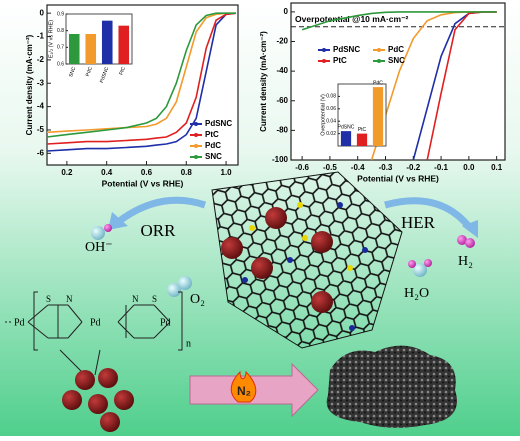 The image size is (520, 441). What do you see at coordinates (331, 122) in the screenshot?
I see `inset-tick-label: 0.04` at bounding box center [331, 122].